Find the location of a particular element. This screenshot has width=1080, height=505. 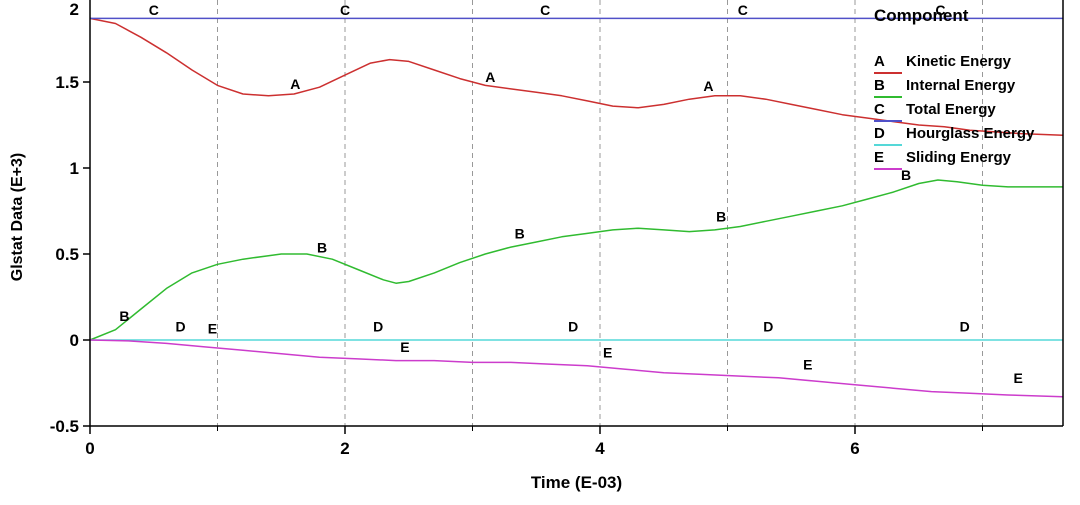

y-tick-label: 0.5 is located at coordinates (67, 254).